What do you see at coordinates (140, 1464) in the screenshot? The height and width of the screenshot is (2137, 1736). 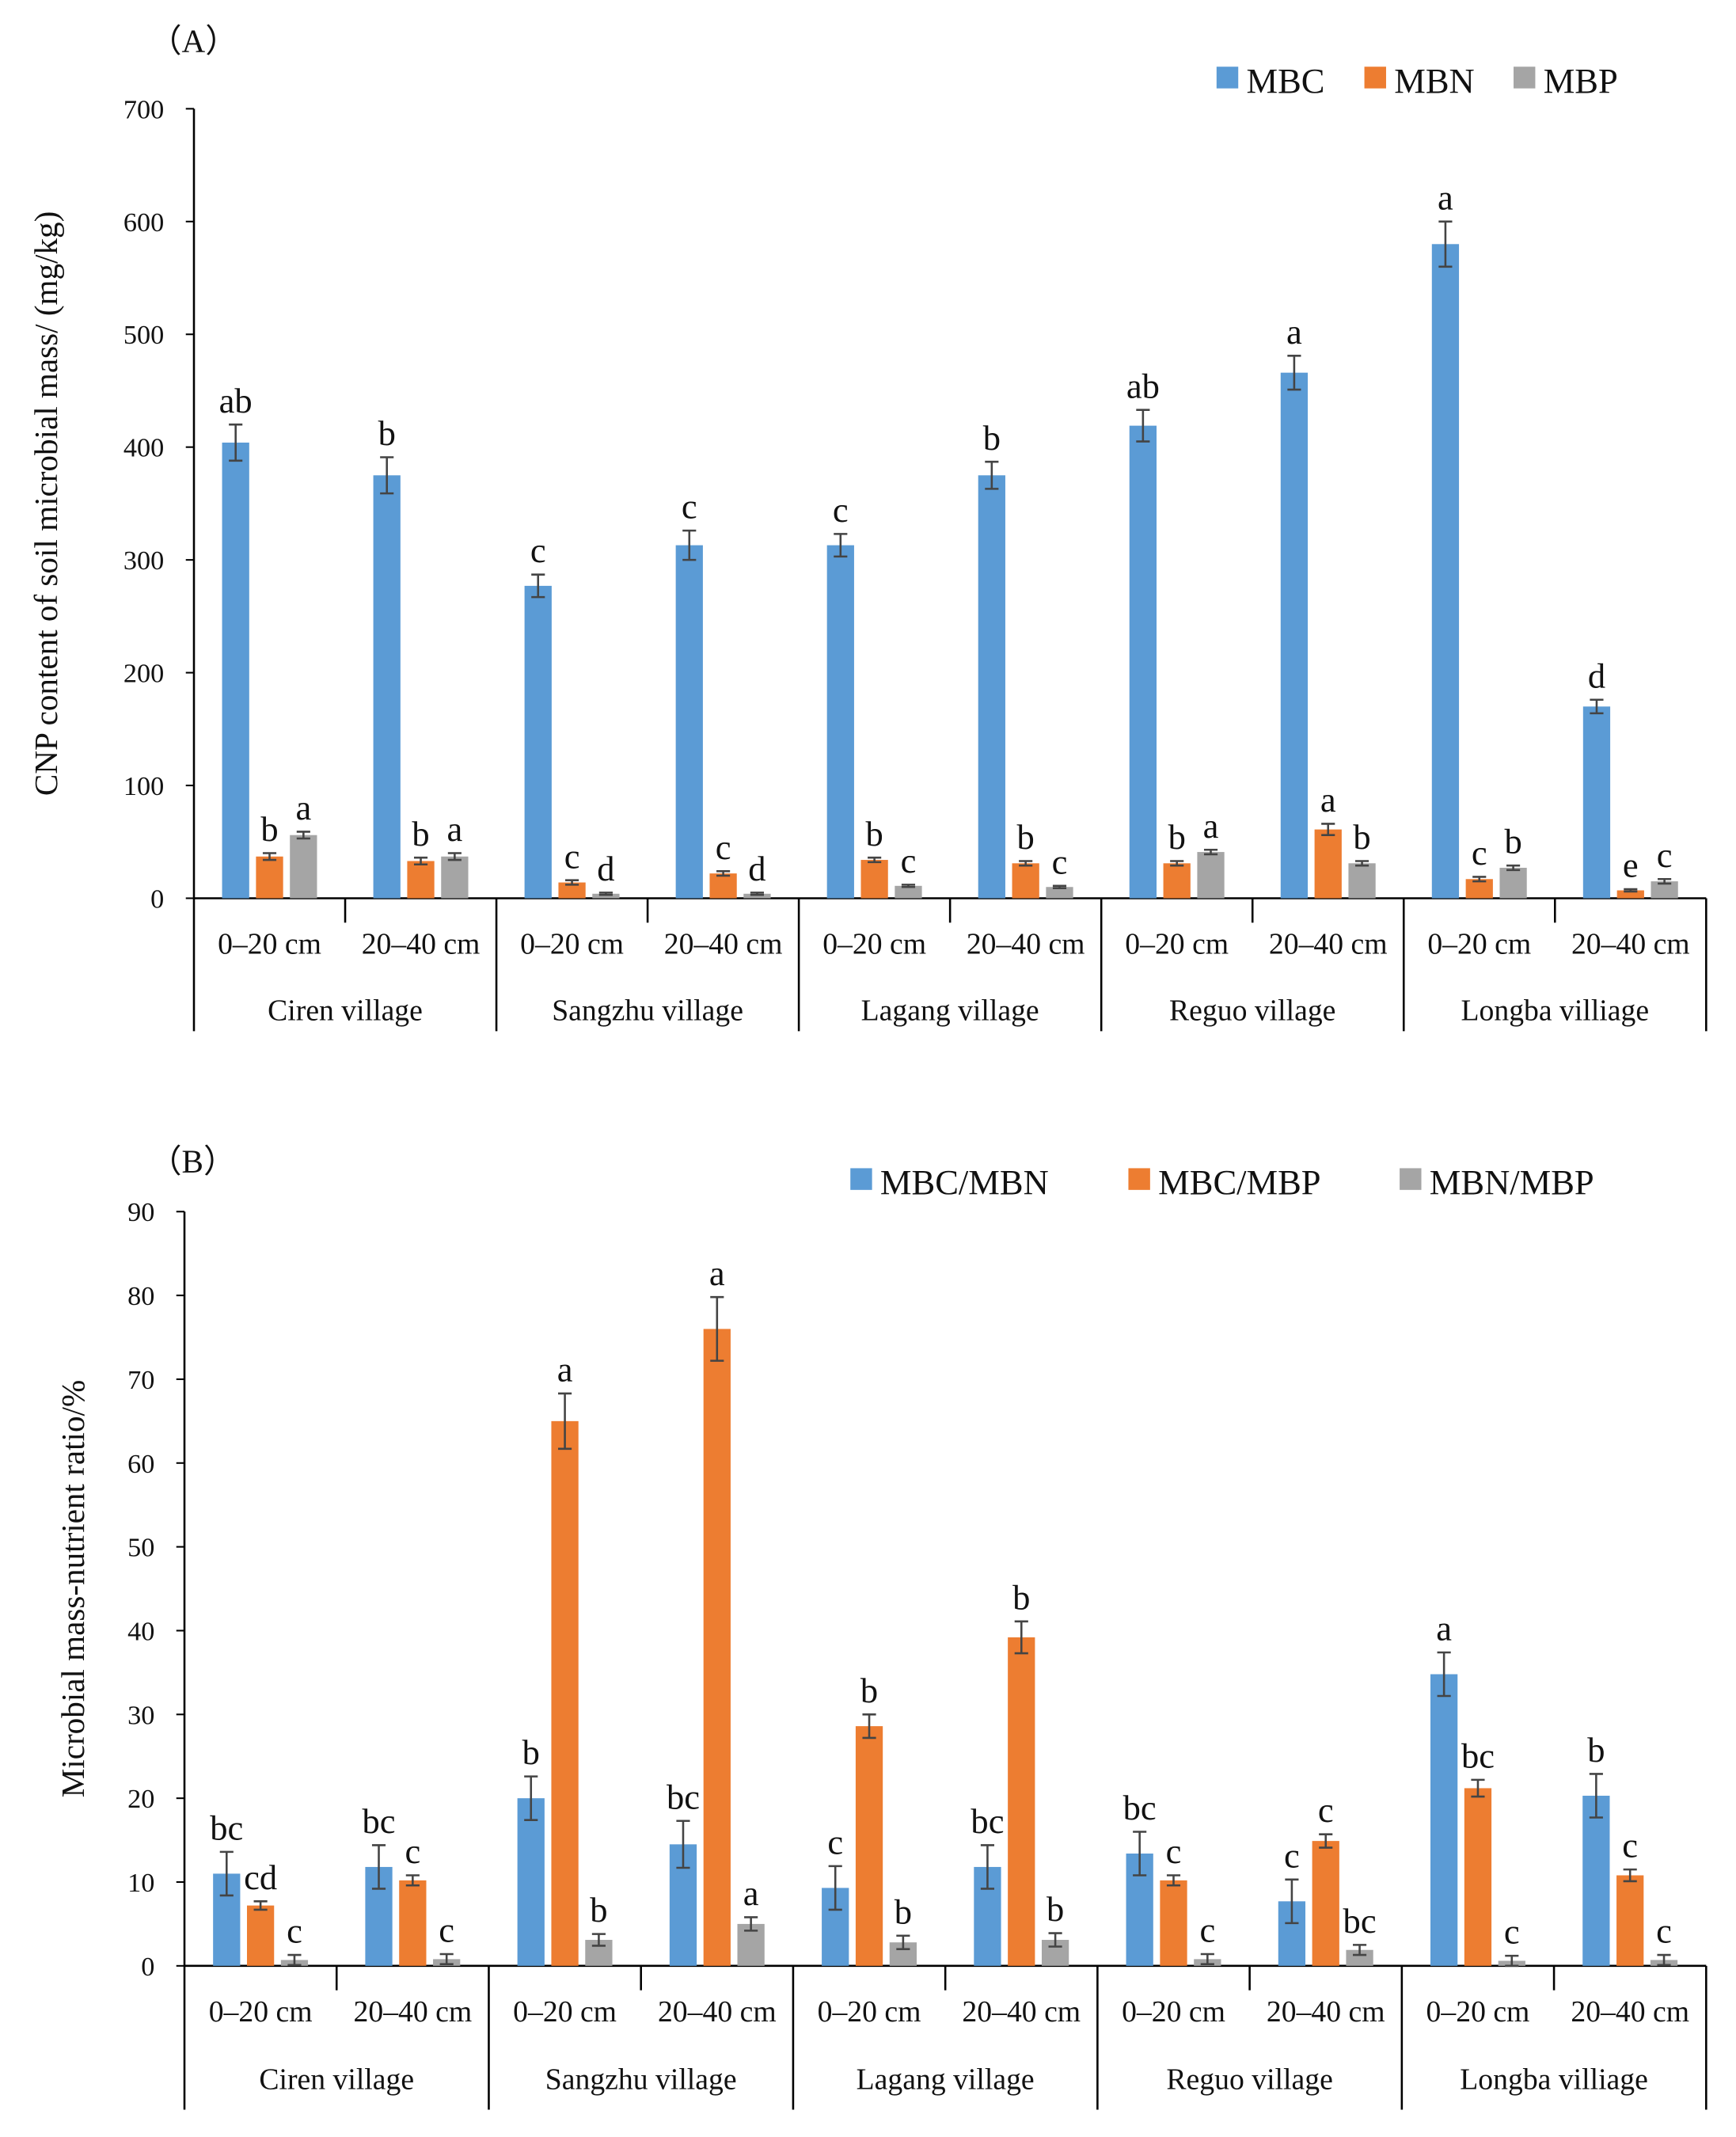 I see `y-tick-label: 60` at bounding box center [140, 1464].